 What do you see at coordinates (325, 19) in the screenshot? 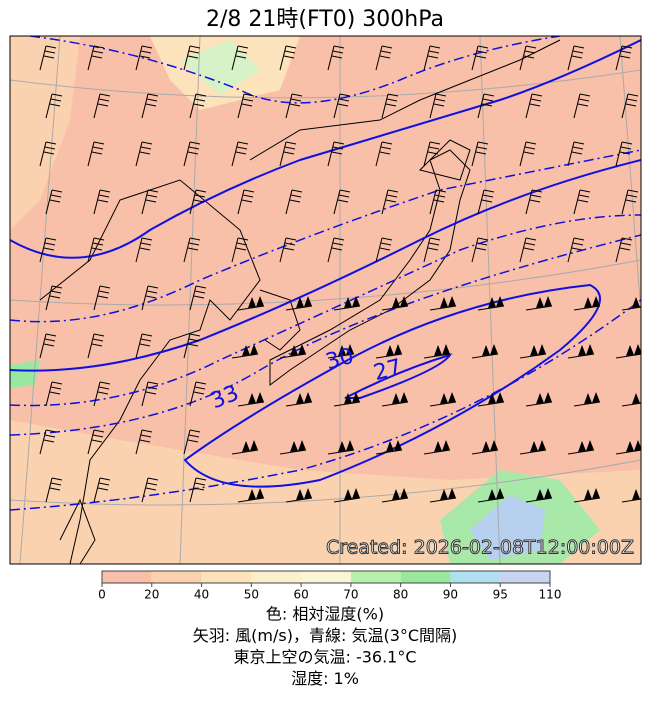
I see `title: 2/8 21時(FT0) 300hPa` at bounding box center [325, 19].